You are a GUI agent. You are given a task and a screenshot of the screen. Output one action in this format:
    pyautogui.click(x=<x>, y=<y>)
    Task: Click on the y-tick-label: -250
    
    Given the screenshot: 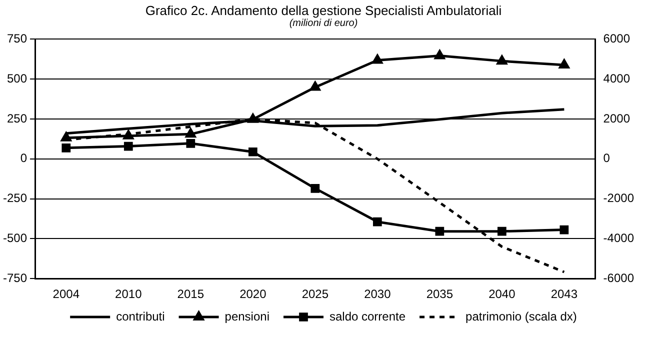 What is the action you would take?
    pyautogui.click(x=15, y=198)
    